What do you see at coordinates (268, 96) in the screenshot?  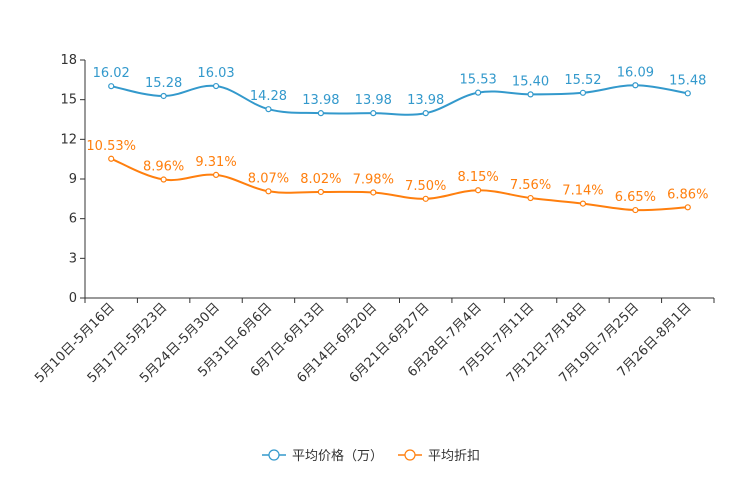 I see `data-label: 14.28` at bounding box center [268, 96].